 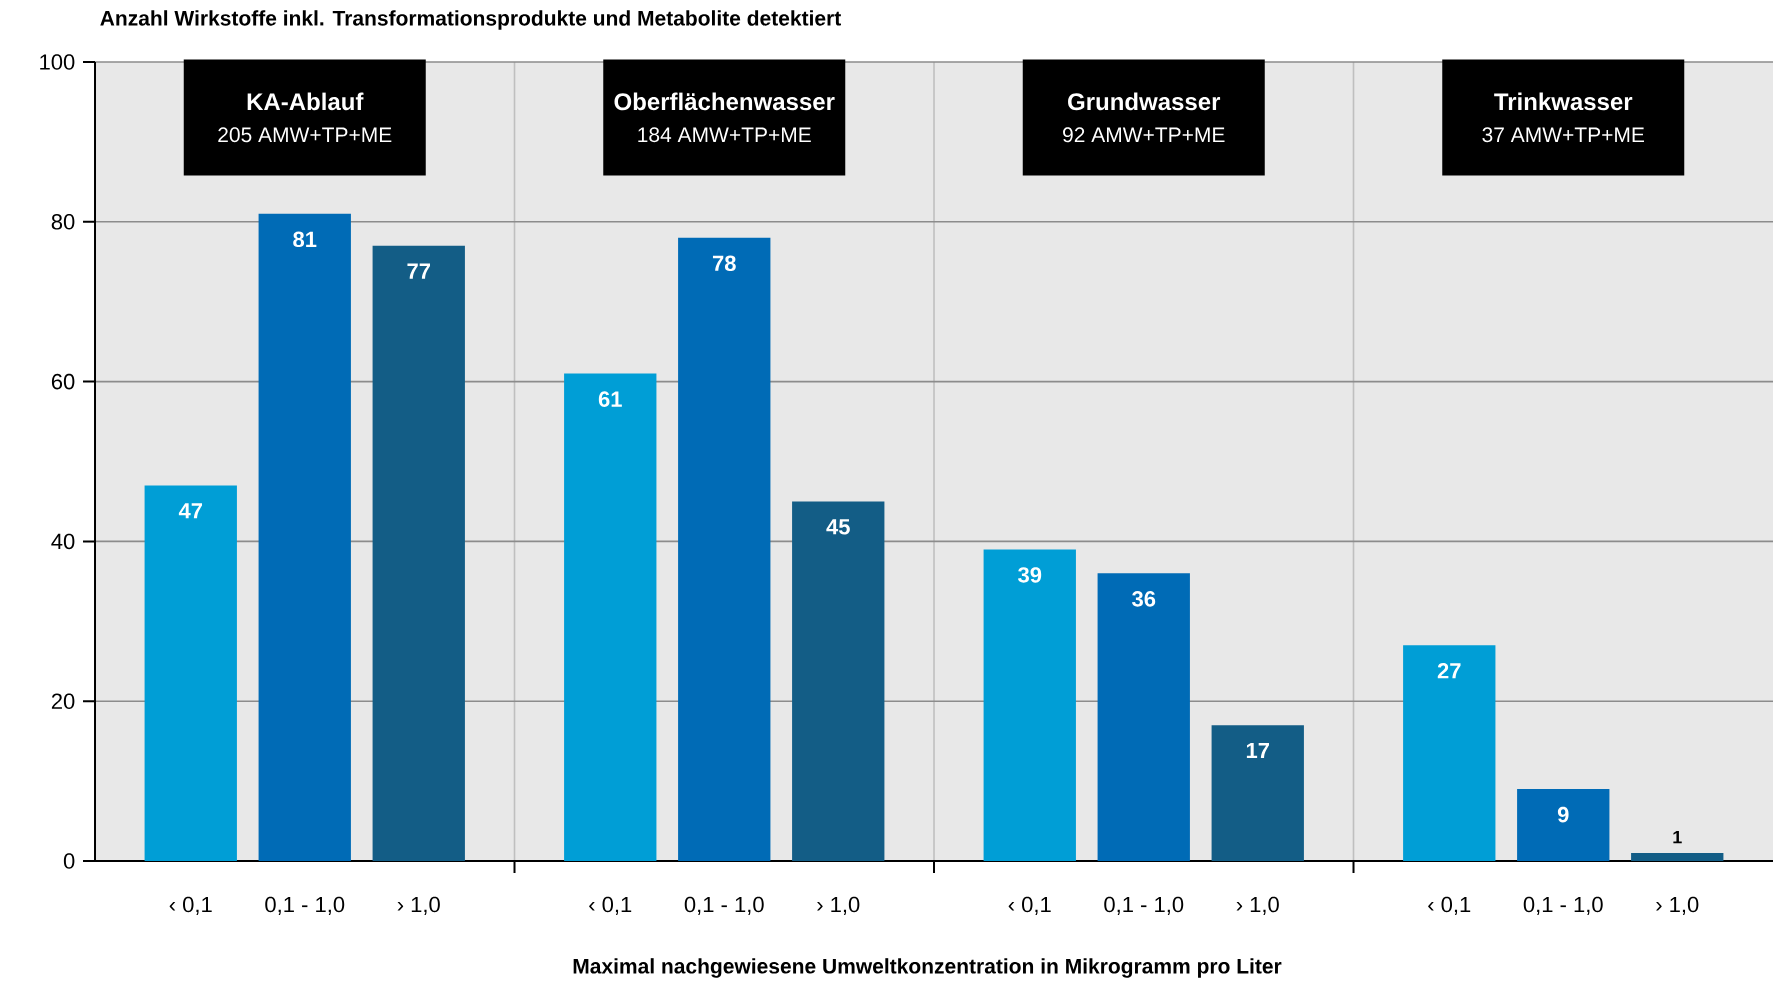 What do you see at coordinates (1030, 575) in the screenshot?
I see `data-label: 39` at bounding box center [1030, 575].